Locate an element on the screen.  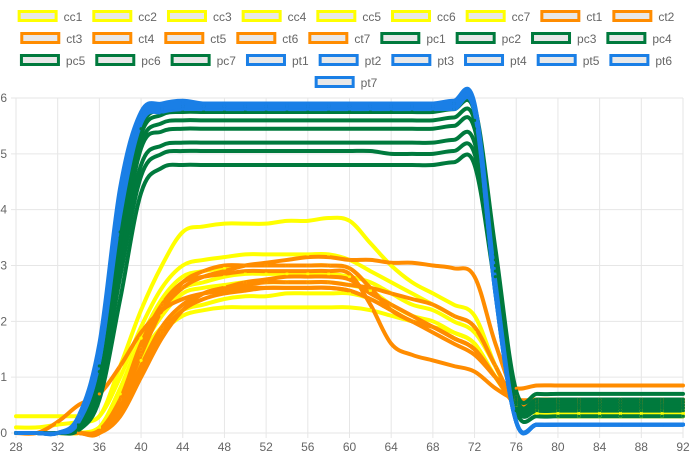
data-point-cc1 is located at coordinates (474, 332).